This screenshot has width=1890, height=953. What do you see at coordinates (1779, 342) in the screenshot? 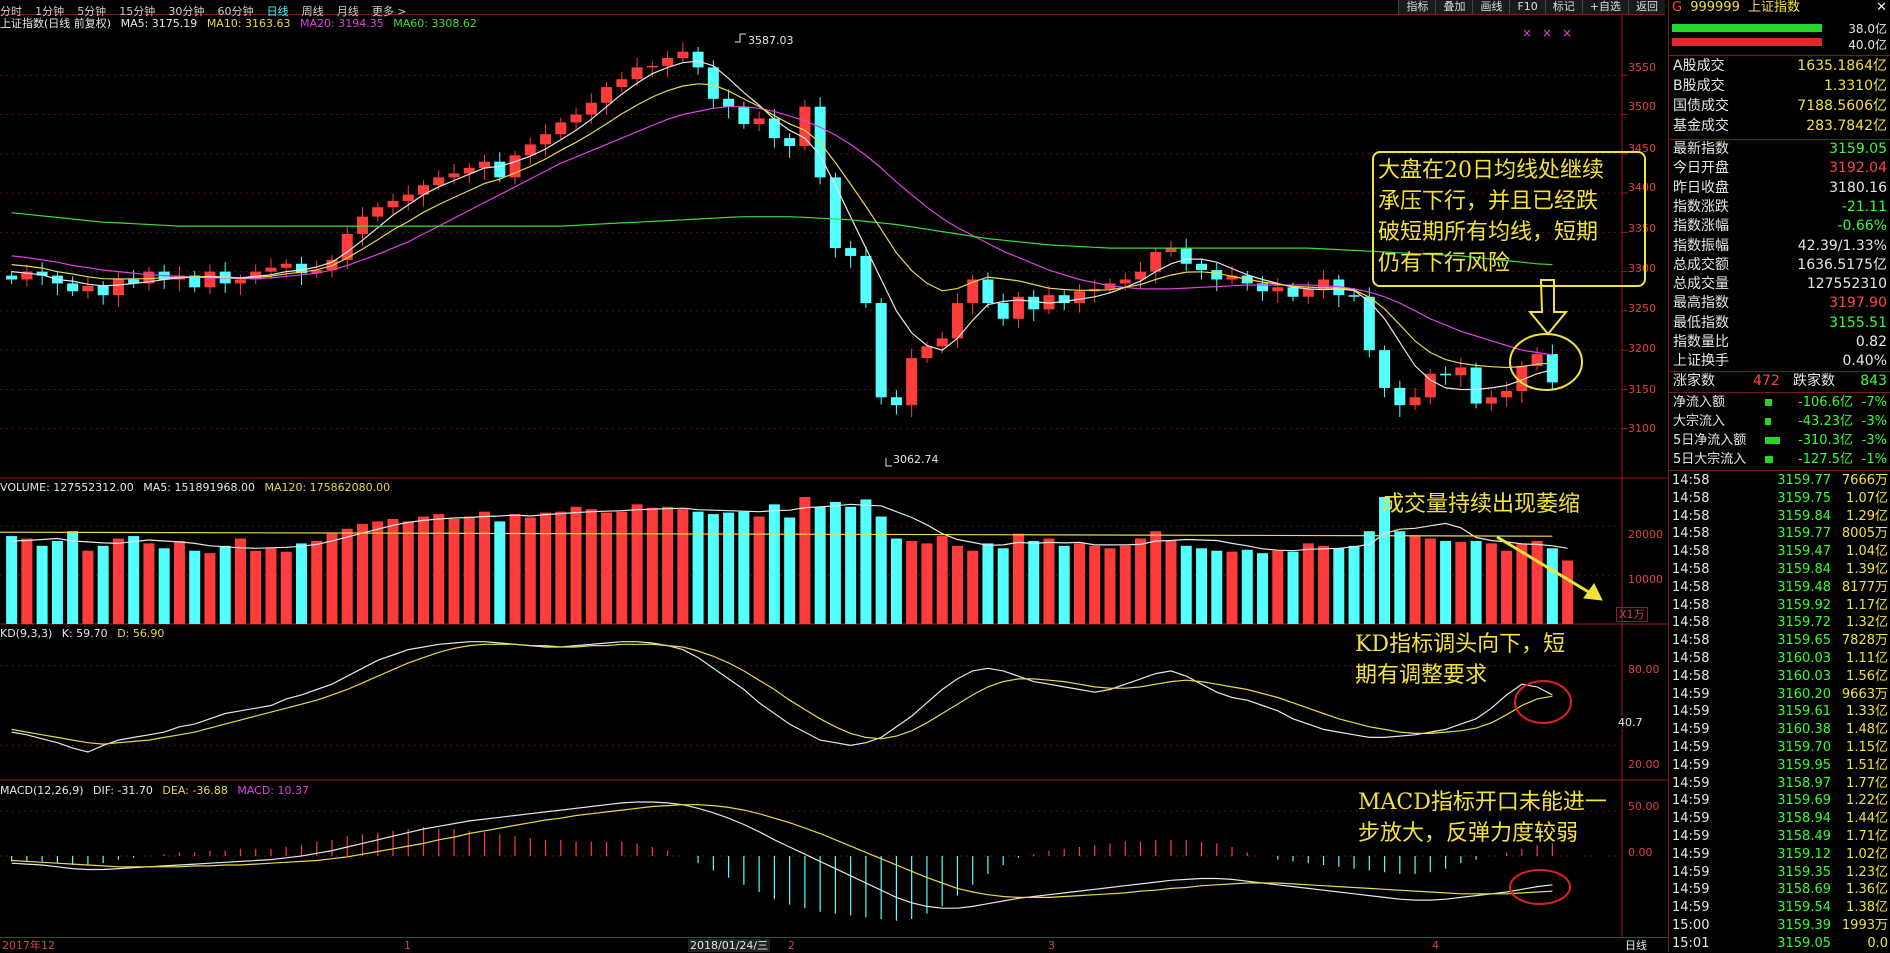
I see `quote-row: 指数量比 0.82` at bounding box center [1779, 342].